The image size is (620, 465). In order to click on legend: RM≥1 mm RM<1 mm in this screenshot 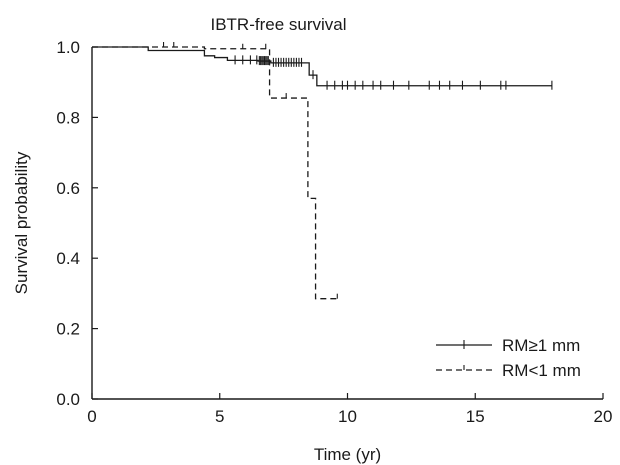, I will do `click(508, 358)`.